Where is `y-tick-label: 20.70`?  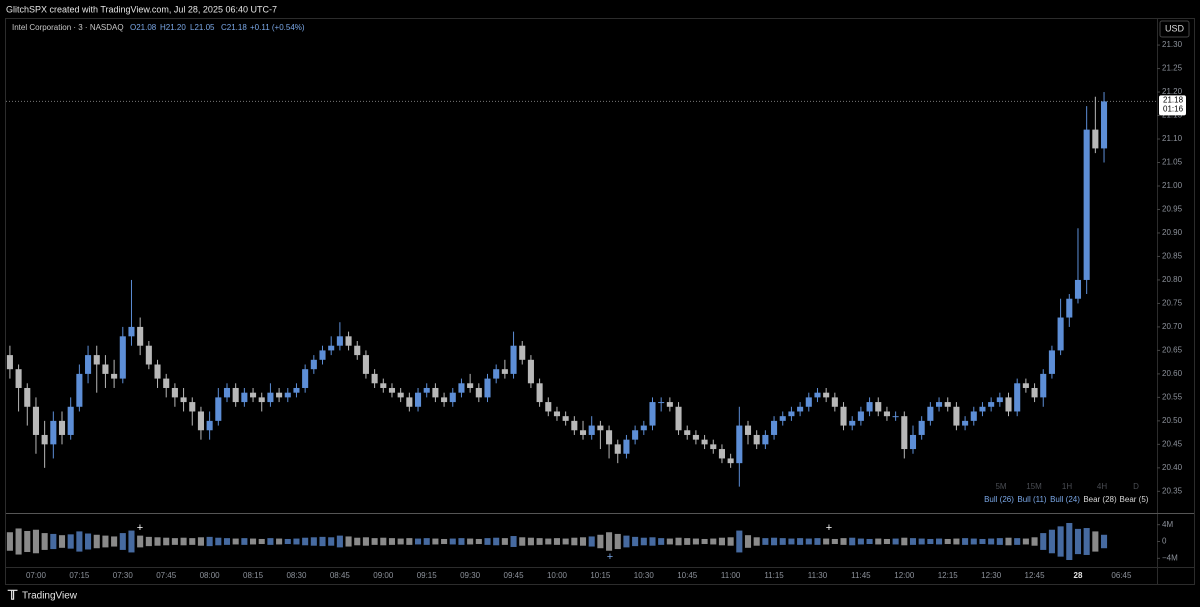
y-tick-label: 20.70 is located at coordinates (1172, 326).